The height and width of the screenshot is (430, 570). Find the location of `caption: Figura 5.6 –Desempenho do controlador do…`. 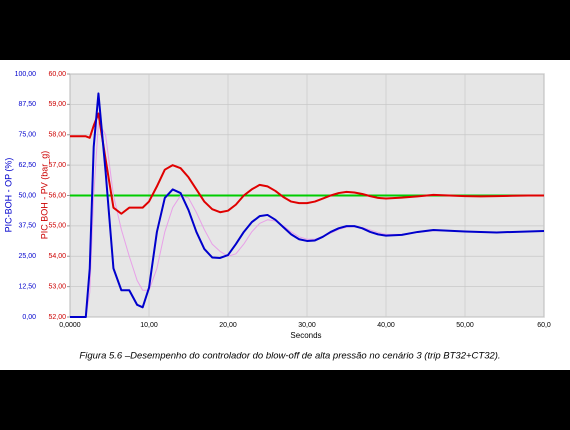

caption: Figura 5.6 –Desempenho do controlador do… is located at coordinates (289, 356).